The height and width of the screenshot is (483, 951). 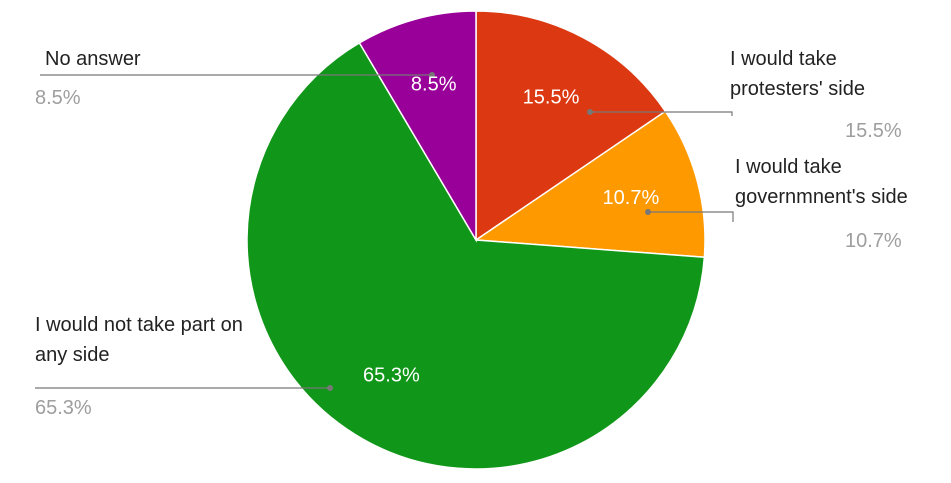 What do you see at coordinates (797, 74) in the screenshot?
I see `legend-label: I would take protesters' side` at bounding box center [797, 74].